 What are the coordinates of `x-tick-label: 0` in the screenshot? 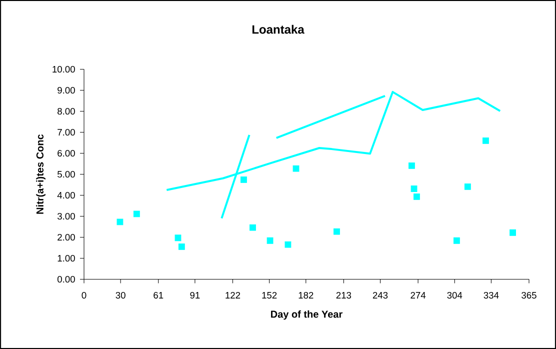 It's located at (84, 295).